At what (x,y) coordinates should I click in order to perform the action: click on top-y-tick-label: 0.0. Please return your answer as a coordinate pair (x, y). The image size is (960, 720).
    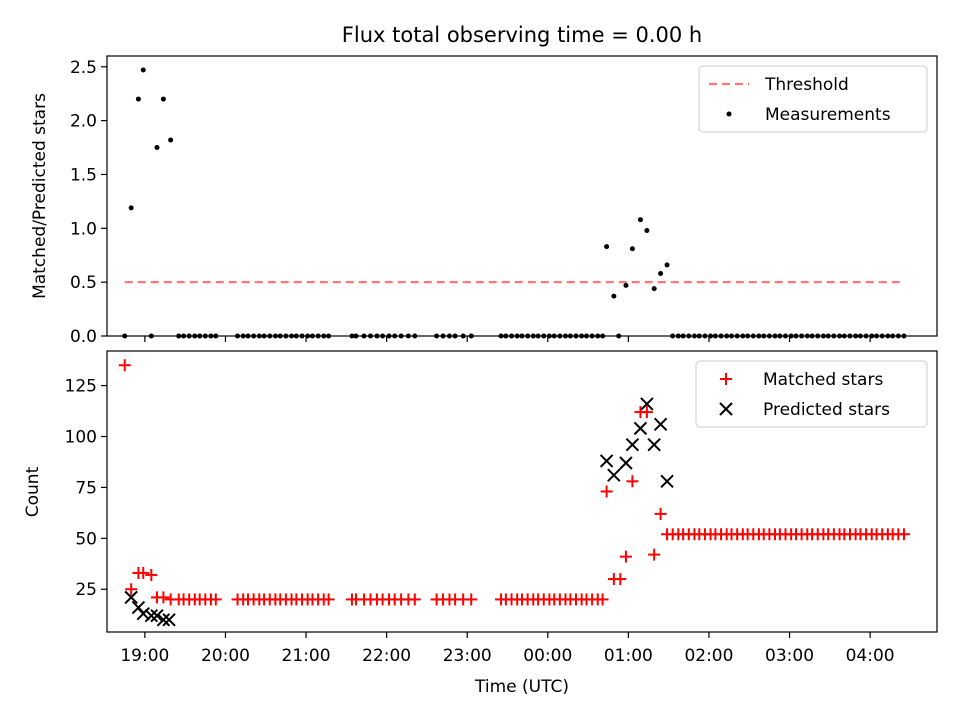
    Looking at the image, I should click on (83, 337).